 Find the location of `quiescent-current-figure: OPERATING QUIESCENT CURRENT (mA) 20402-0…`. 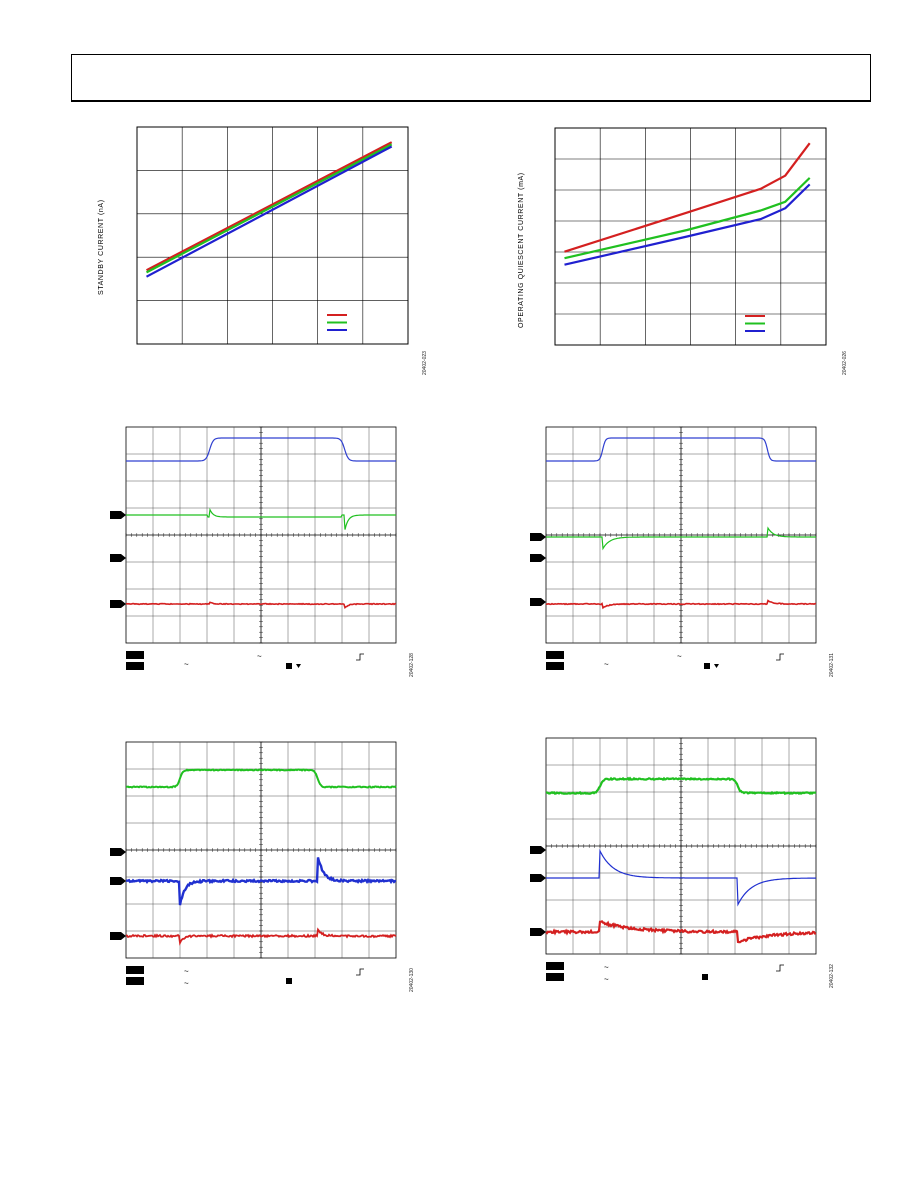

quiescent-current-figure: OPERATING QUIESCENT CURRENT (mA) 20402-0… is located at coordinates (680, 250).